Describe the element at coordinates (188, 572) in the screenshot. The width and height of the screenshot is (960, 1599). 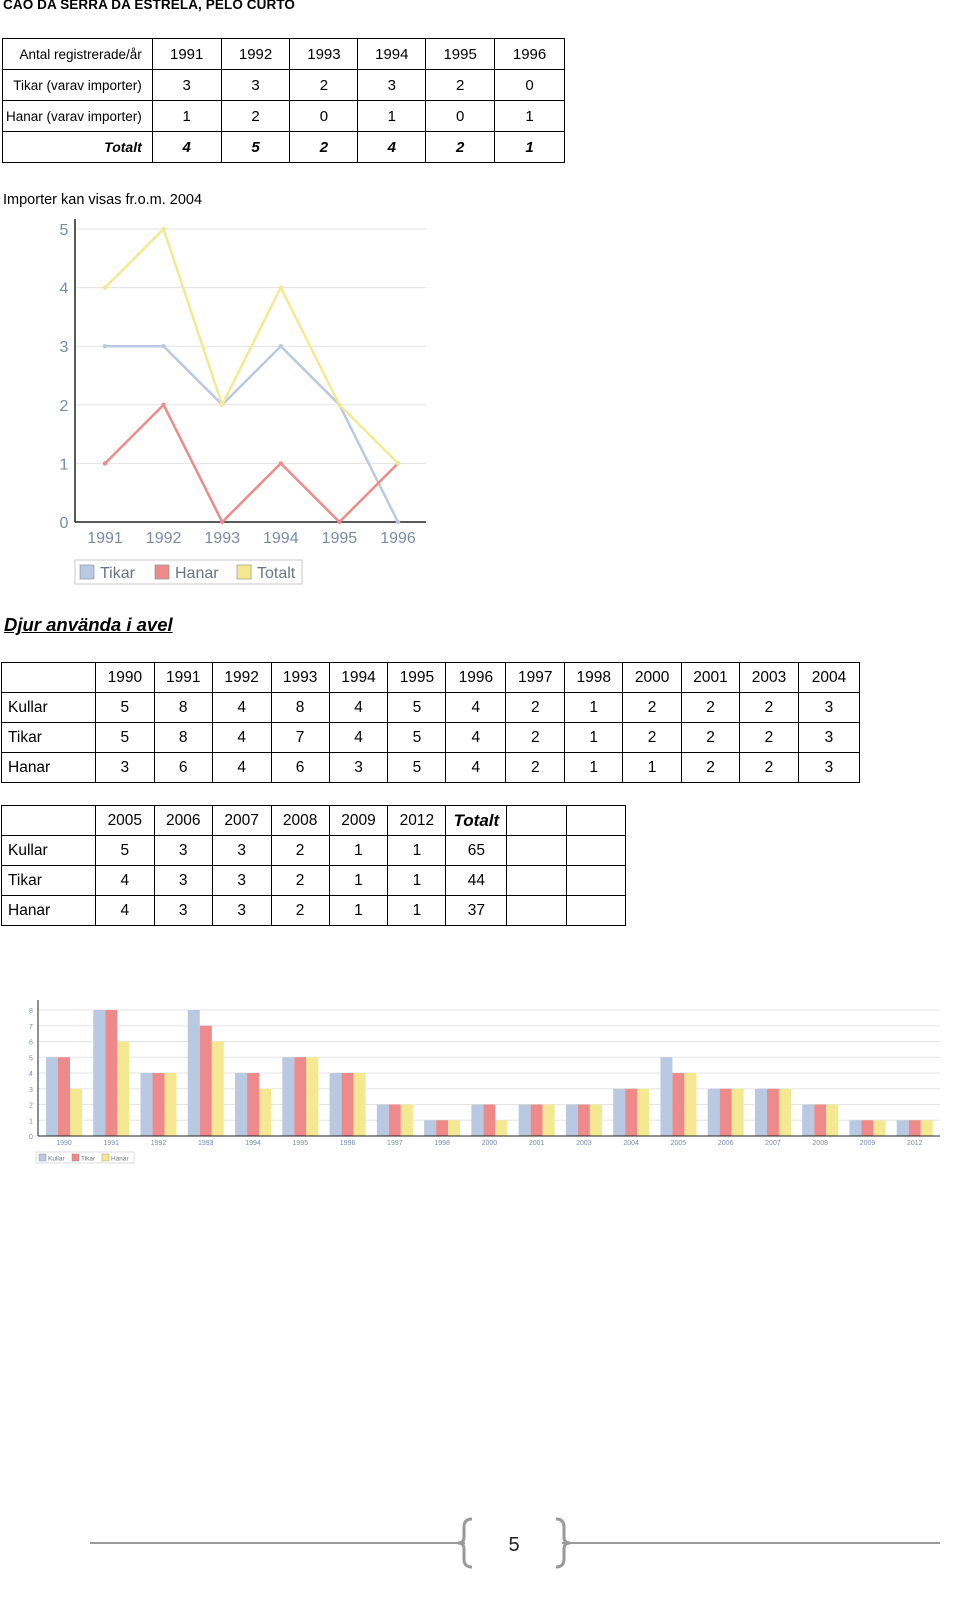
I see `line-chart-legend: Tikar Hanar Totalt` at that location.